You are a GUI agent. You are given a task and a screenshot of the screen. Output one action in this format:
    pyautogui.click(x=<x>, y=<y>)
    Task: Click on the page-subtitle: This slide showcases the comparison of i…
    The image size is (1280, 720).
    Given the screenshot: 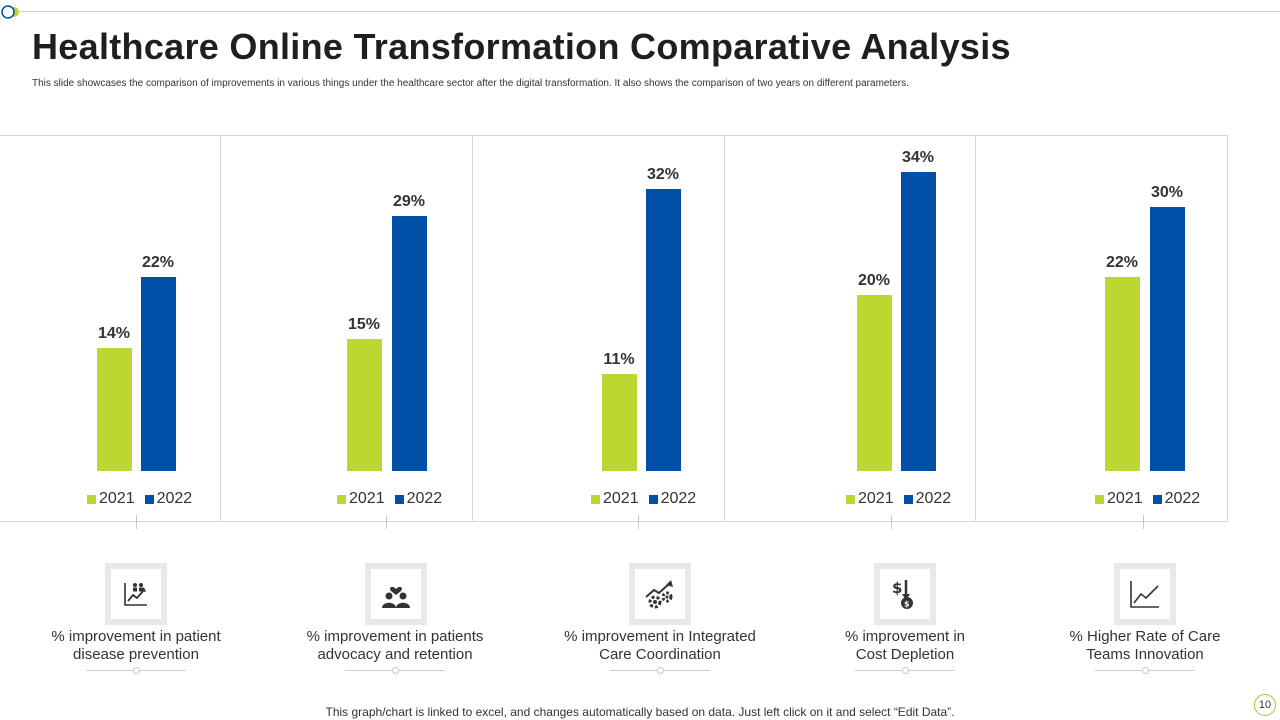 What is the action you would take?
    pyautogui.click(x=470, y=83)
    